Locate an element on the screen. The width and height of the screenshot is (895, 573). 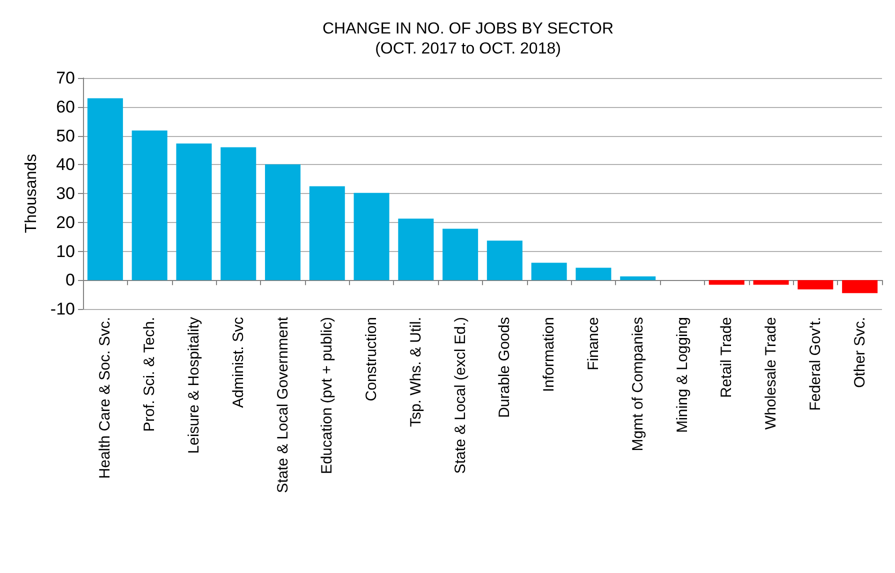
x-tick-label: Administ. Svc is located at coordinates (238, 362).